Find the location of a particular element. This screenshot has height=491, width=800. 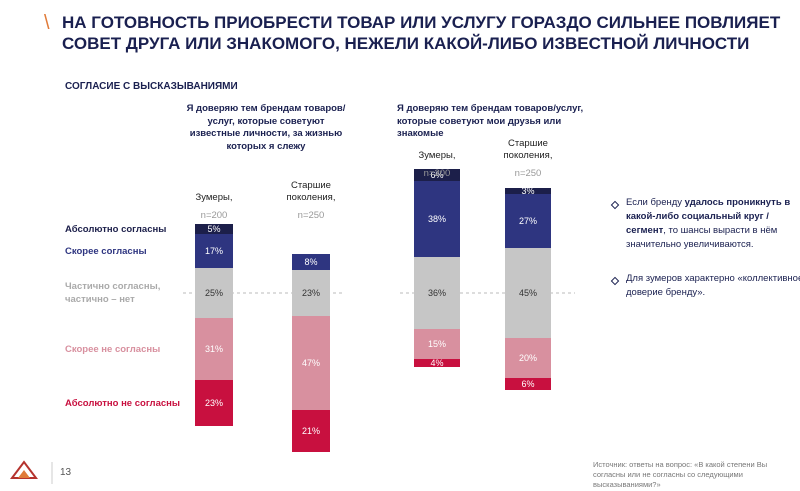

value-label: 45% is located at coordinates (528, 293).